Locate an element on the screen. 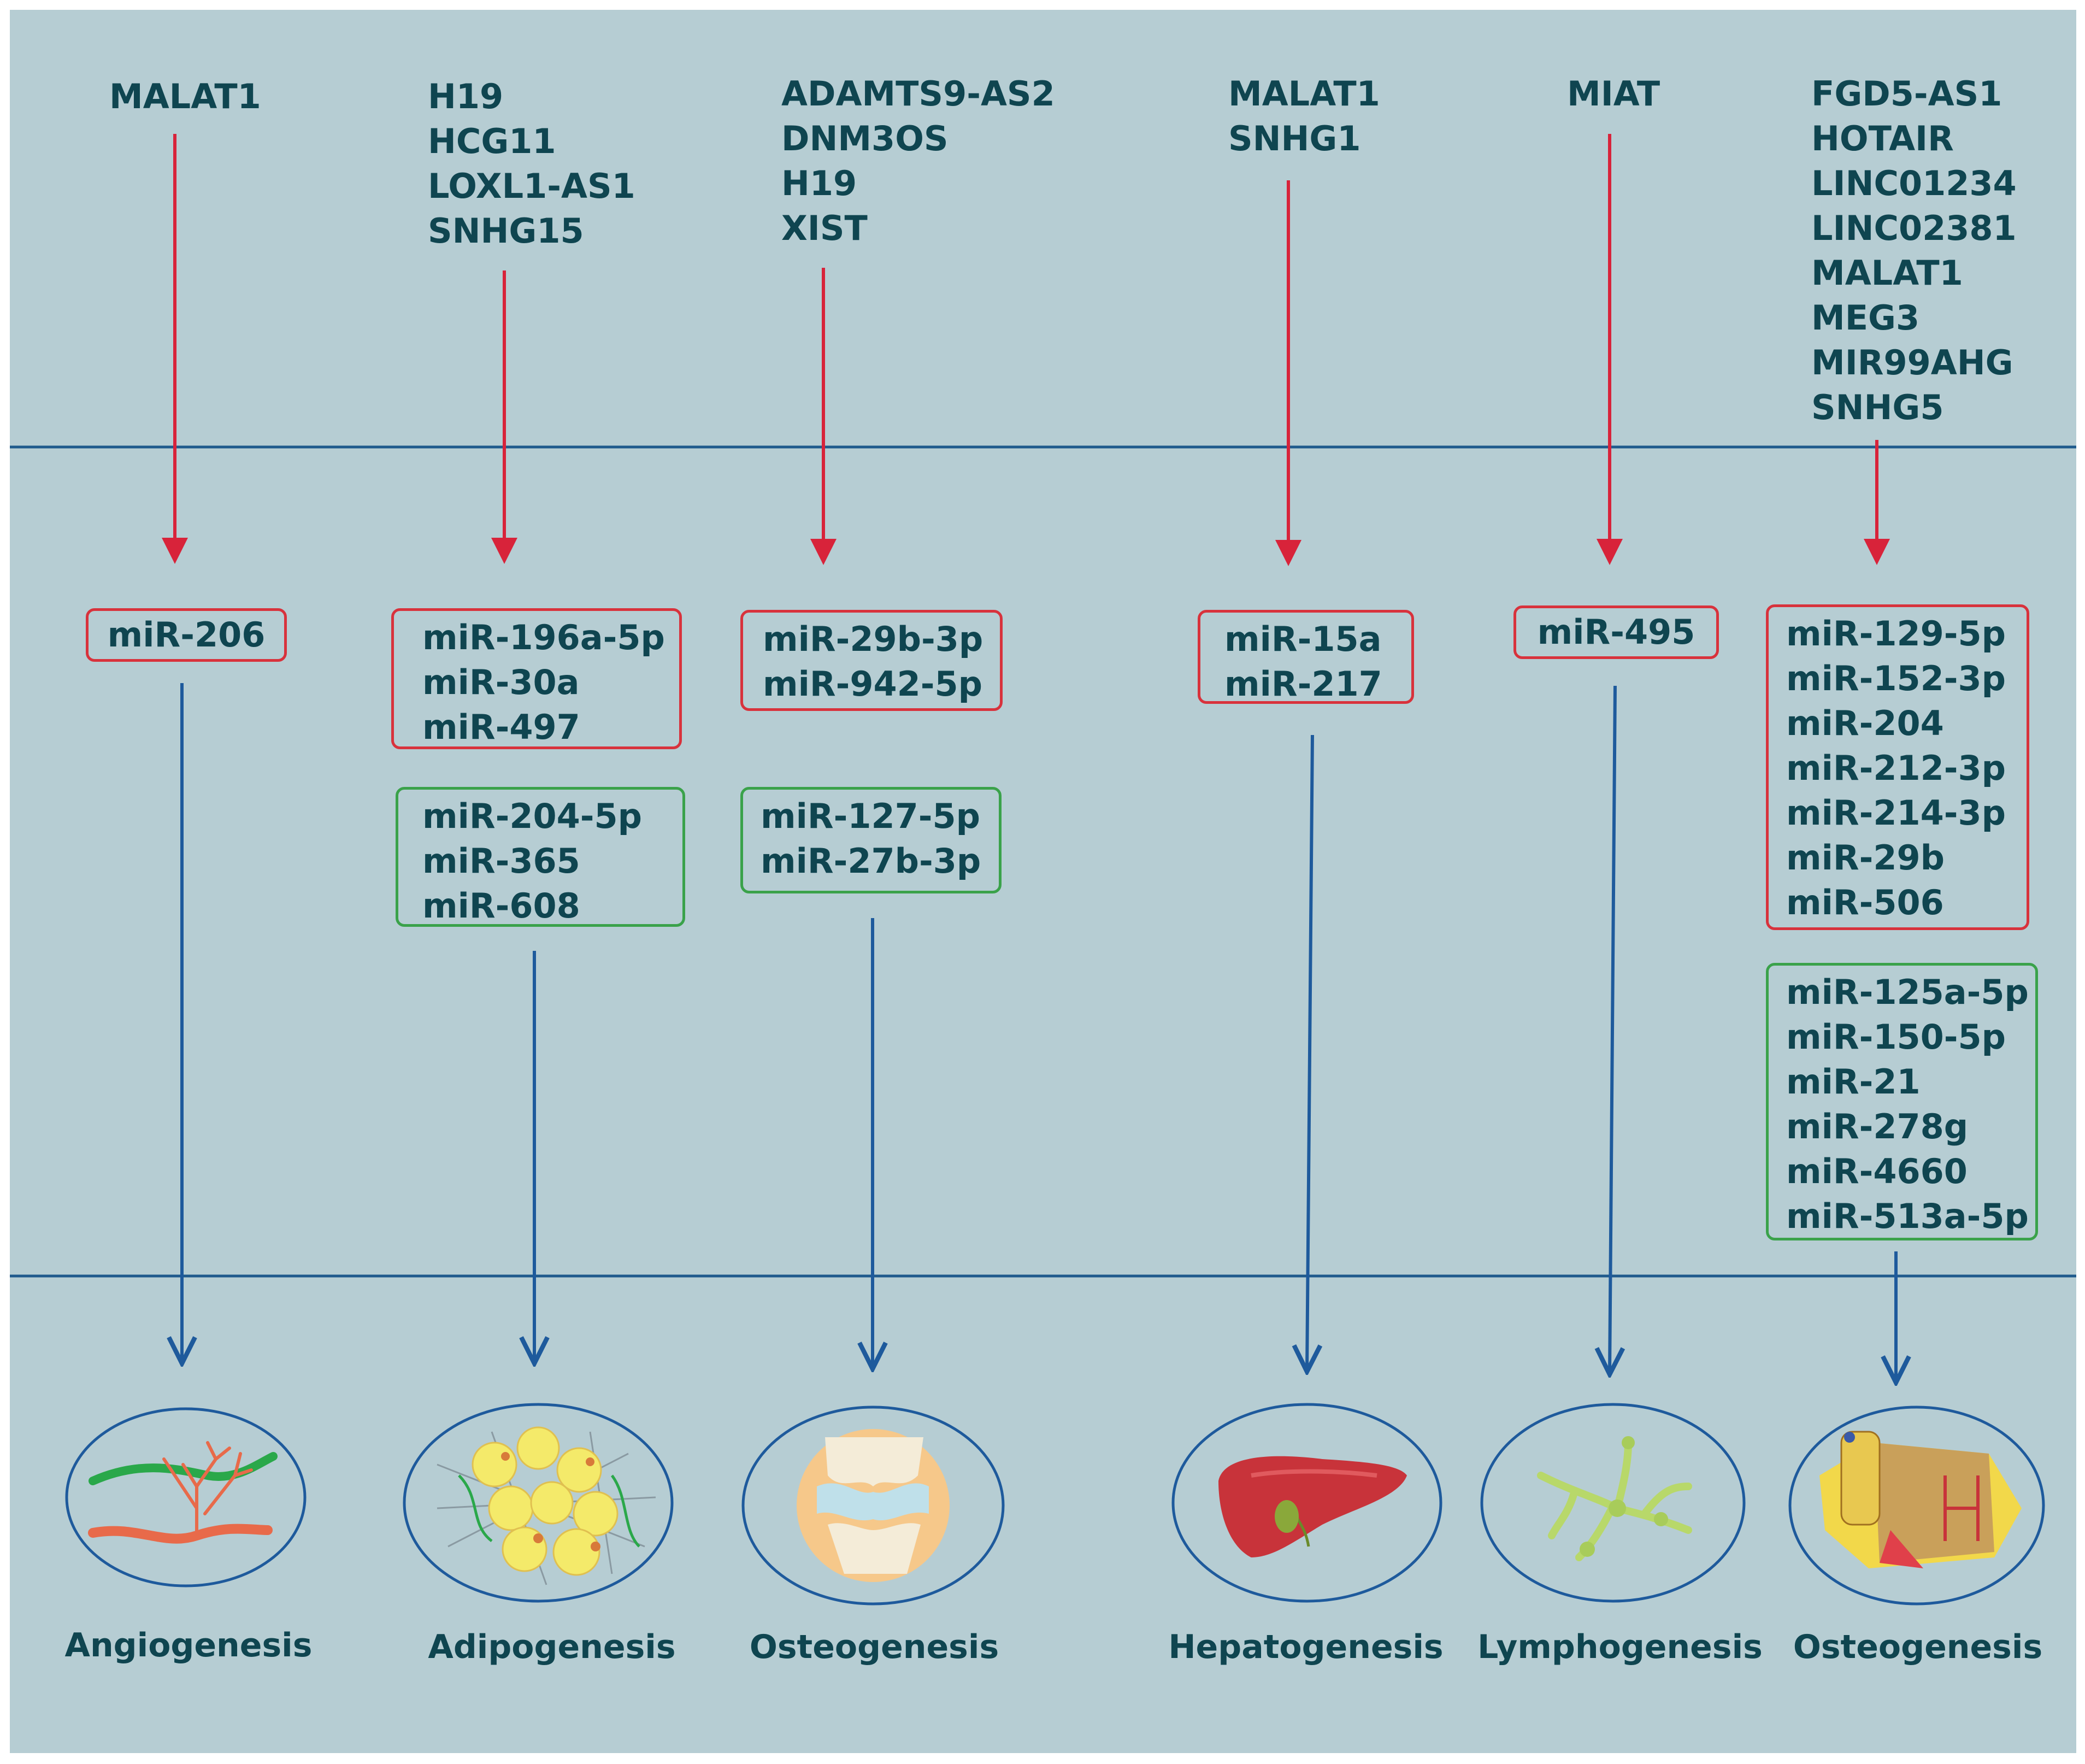 The image size is (2085, 1764). process-label-4: Hepatogenesis is located at coordinates (1306, 1647).